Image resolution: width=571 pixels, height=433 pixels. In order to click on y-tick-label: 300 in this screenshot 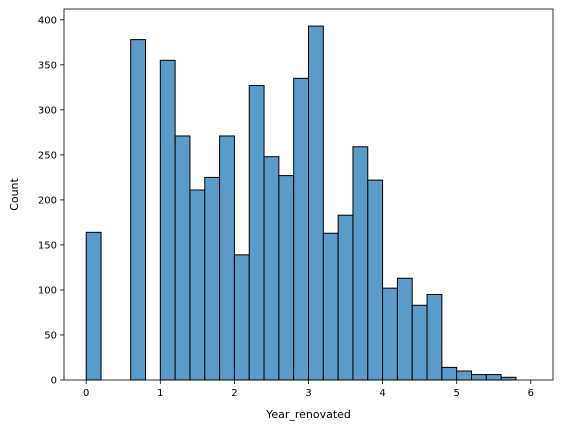, I will do `click(47, 110)`.